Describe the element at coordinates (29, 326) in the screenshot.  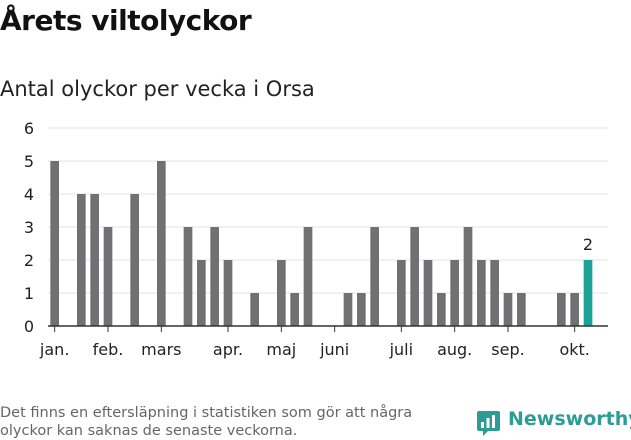
I see `y-tick-label: 0` at that location.